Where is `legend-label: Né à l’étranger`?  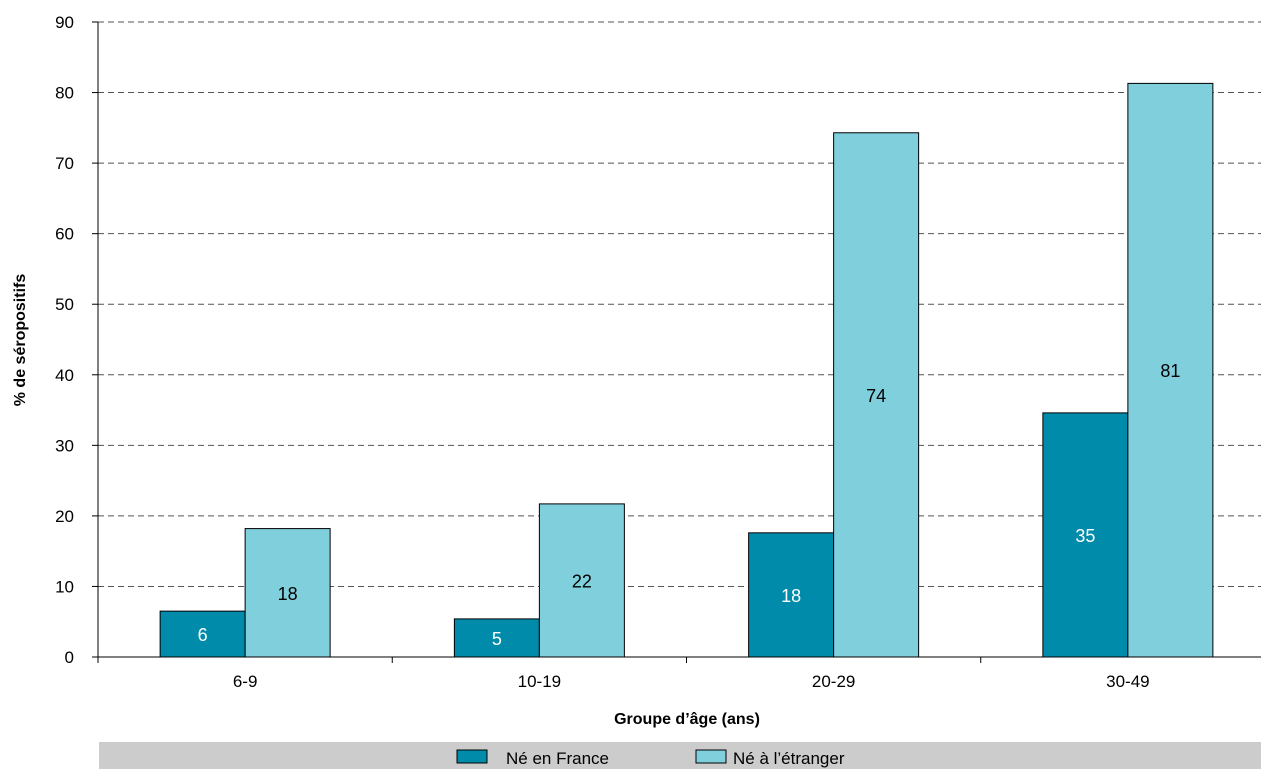
legend-label: Né à l’étranger is located at coordinates (789, 758).